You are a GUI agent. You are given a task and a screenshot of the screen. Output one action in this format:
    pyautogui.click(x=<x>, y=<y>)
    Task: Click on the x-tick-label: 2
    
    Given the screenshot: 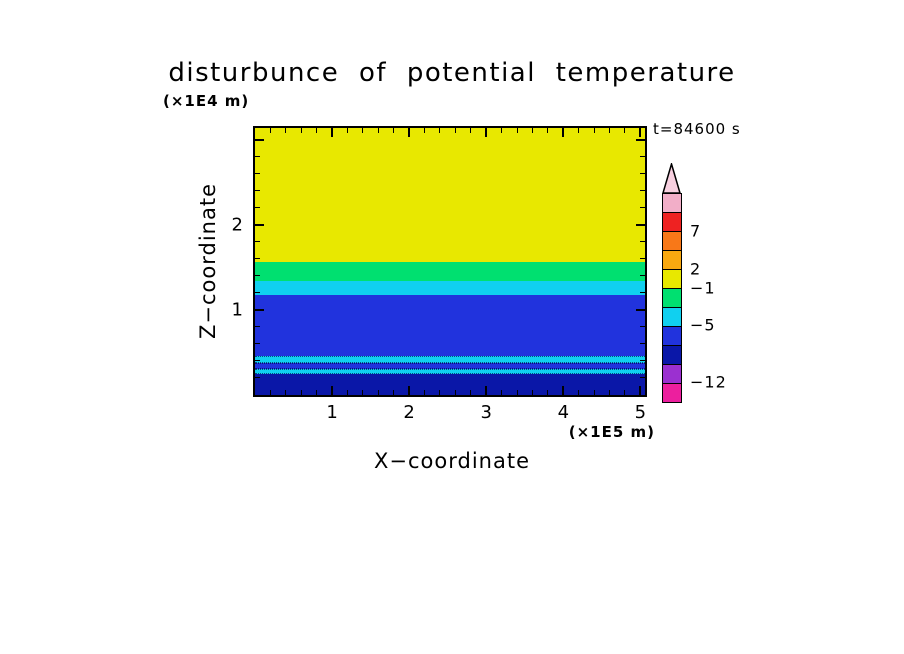 What is the action you would take?
    pyautogui.click(x=409, y=412)
    